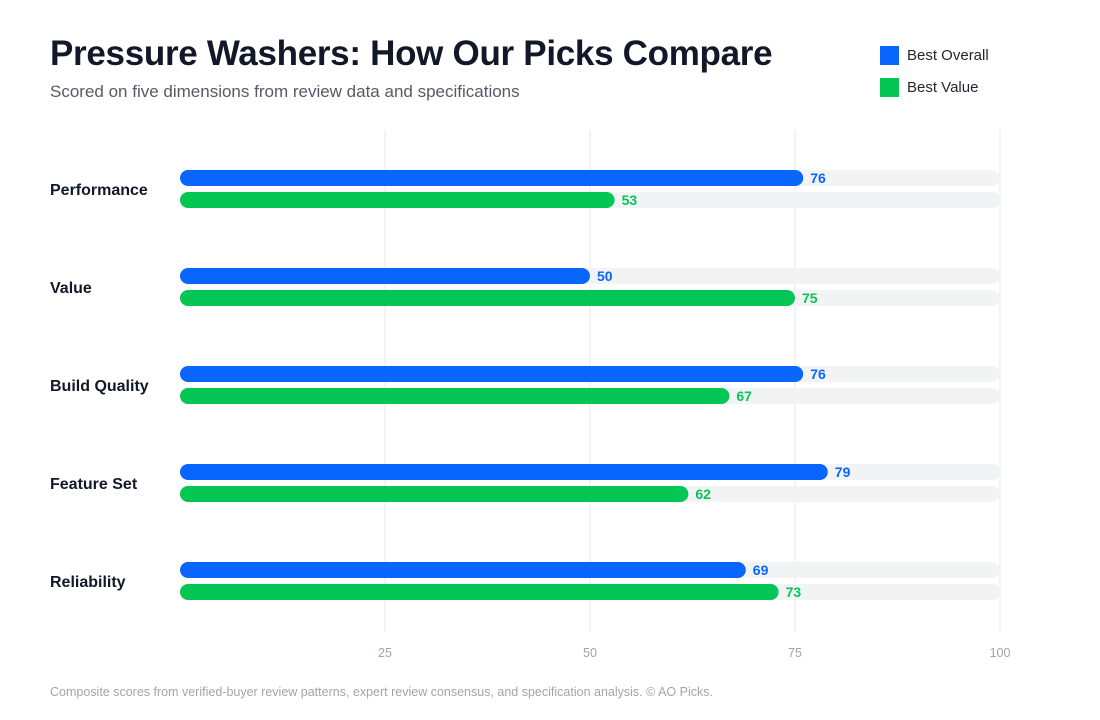 The width and height of the screenshot is (1100, 720). What do you see at coordinates (1000, 653) in the screenshot?
I see `x-tick-label: 100` at bounding box center [1000, 653].